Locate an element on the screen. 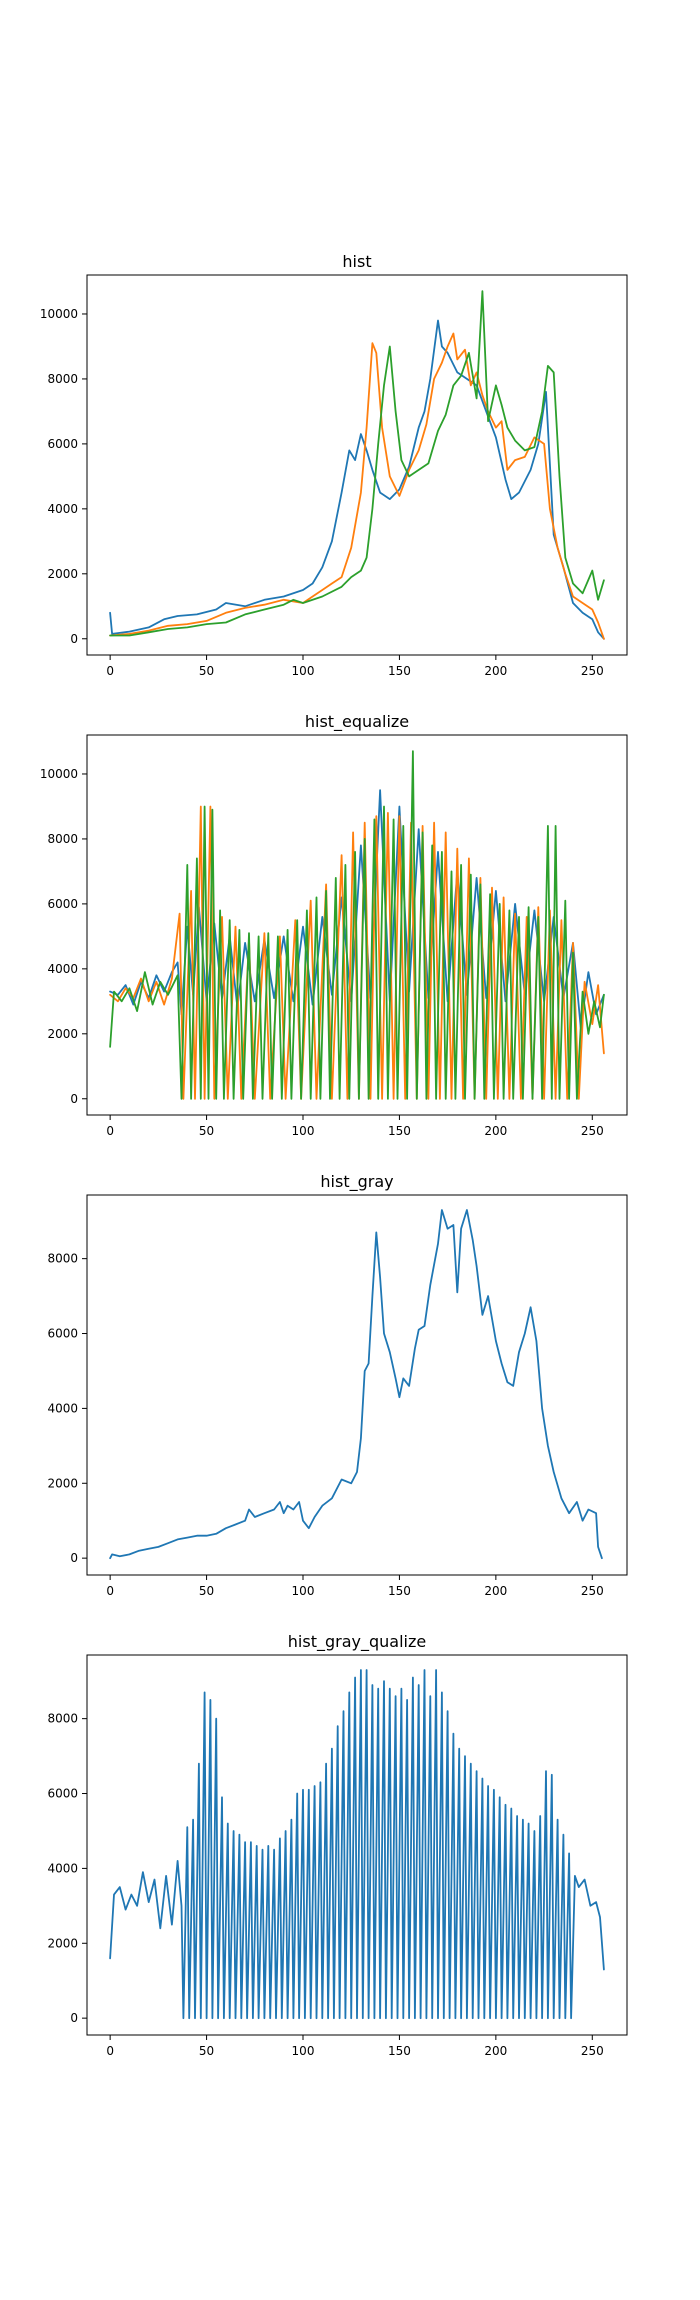  chart-title: hist_equalize is located at coordinates (357, 722).